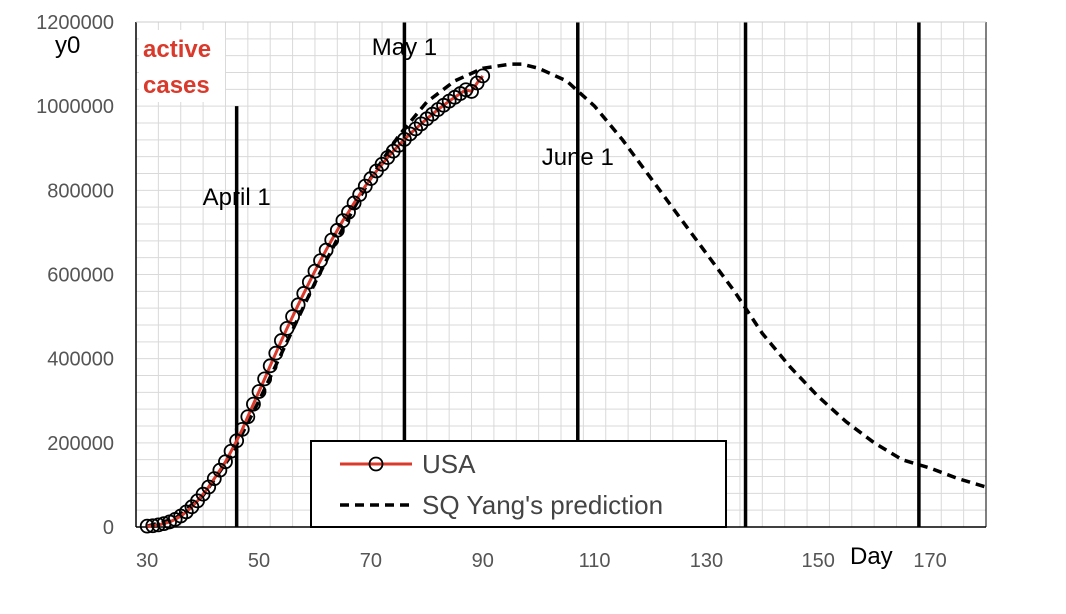  Describe the element at coordinates (404, 47) in the screenshot. I see `month-label: May 1` at that location.